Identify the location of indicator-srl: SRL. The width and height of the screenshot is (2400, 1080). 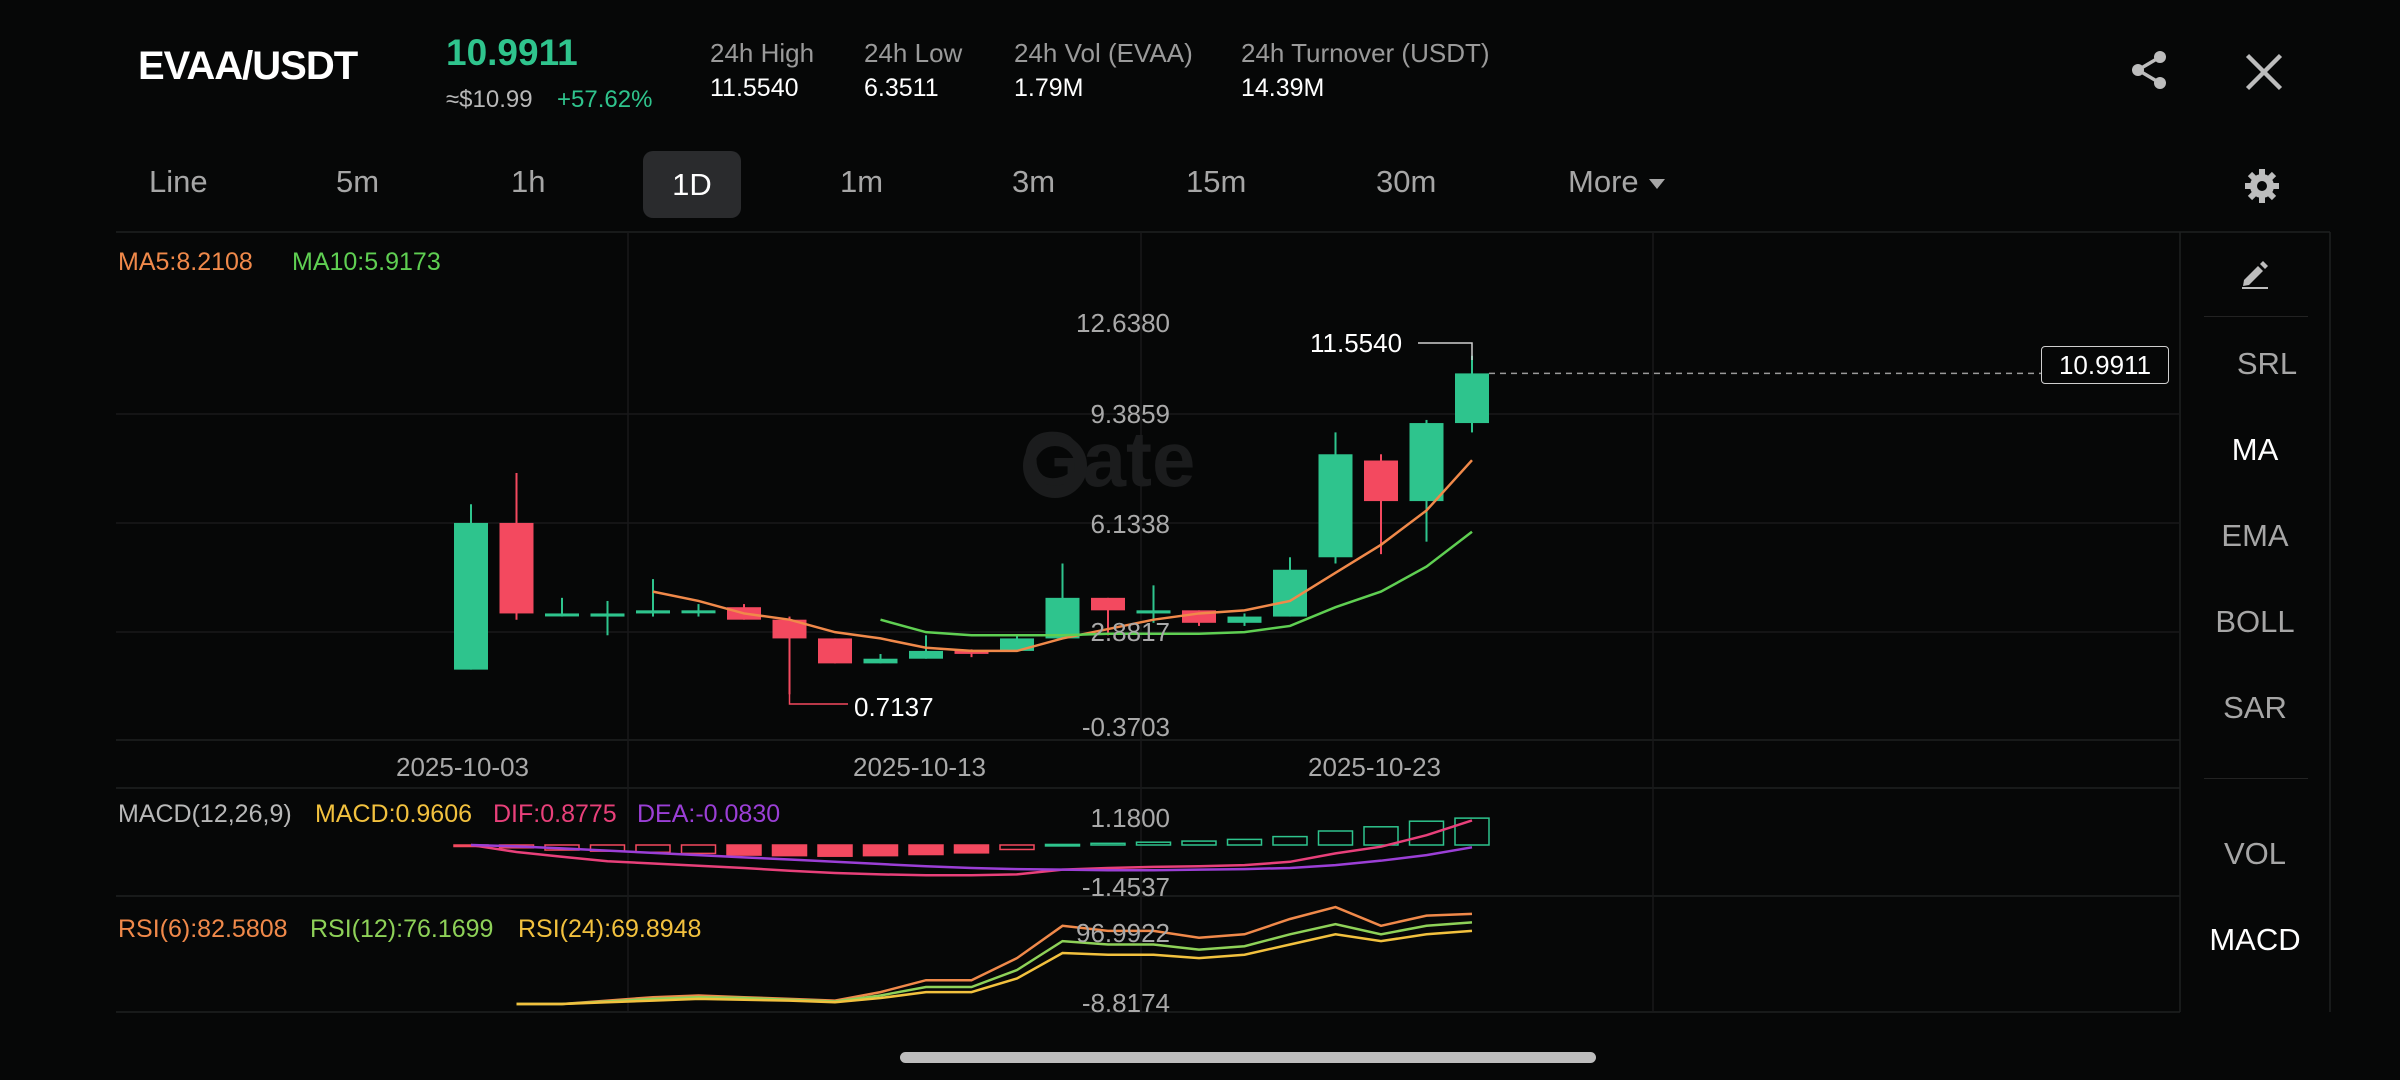
(2267, 363).